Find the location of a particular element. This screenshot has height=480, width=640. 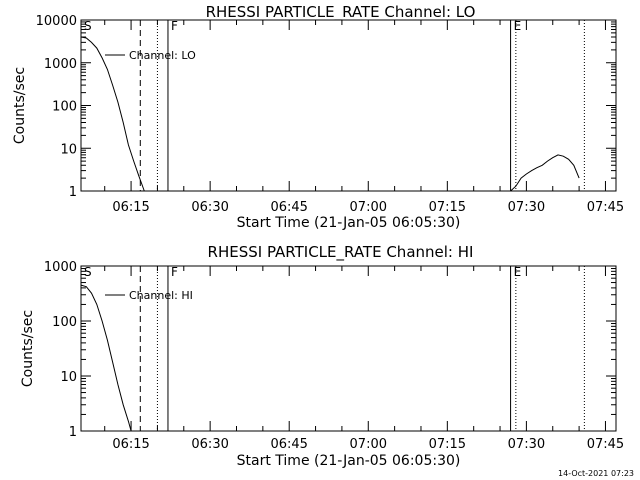

panel-1-x-axis-label: Start Time (21-Jan-05 06:05:30) is located at coordinates (349, 223).